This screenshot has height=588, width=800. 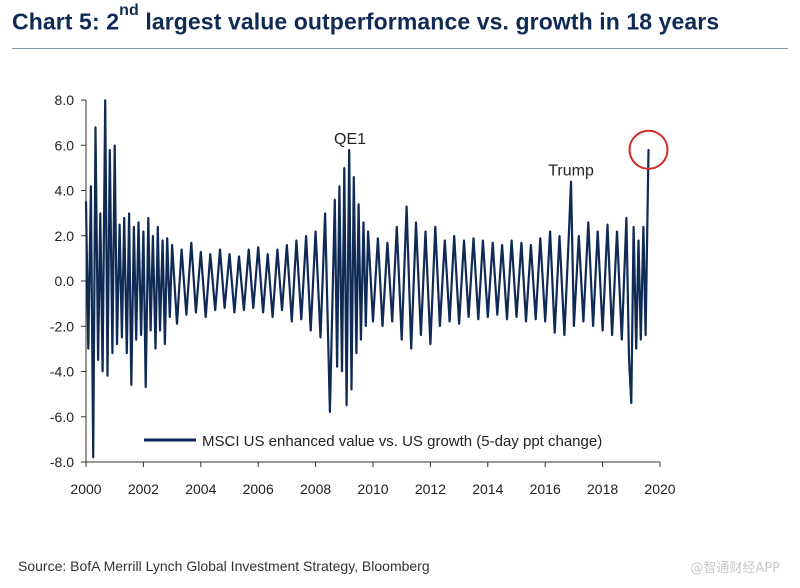 What do you see at coordinates (430, 489) in the screenshot?
I see `x-tick-label: 2012` at bounding box center [430, 489].